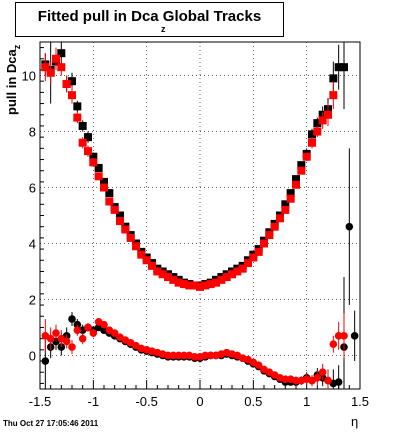  Describe the element at coordinates (94, 401) in the screenshot. I see `x-tick-label: -1` at that location.